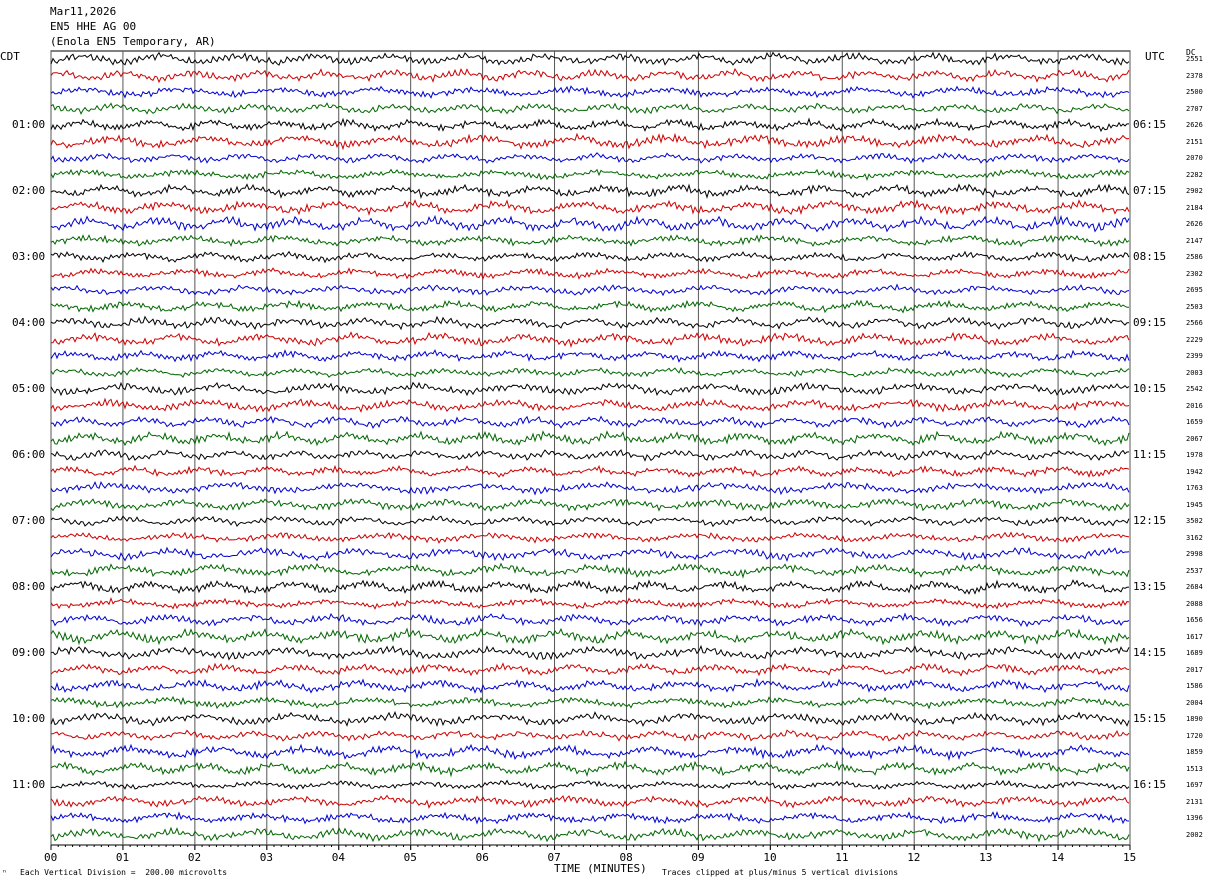  What do you see at coordinates (1150, 718) in the screenshot?
I see `right-hour-label: 15:15` at bounding box center [1150, 718].